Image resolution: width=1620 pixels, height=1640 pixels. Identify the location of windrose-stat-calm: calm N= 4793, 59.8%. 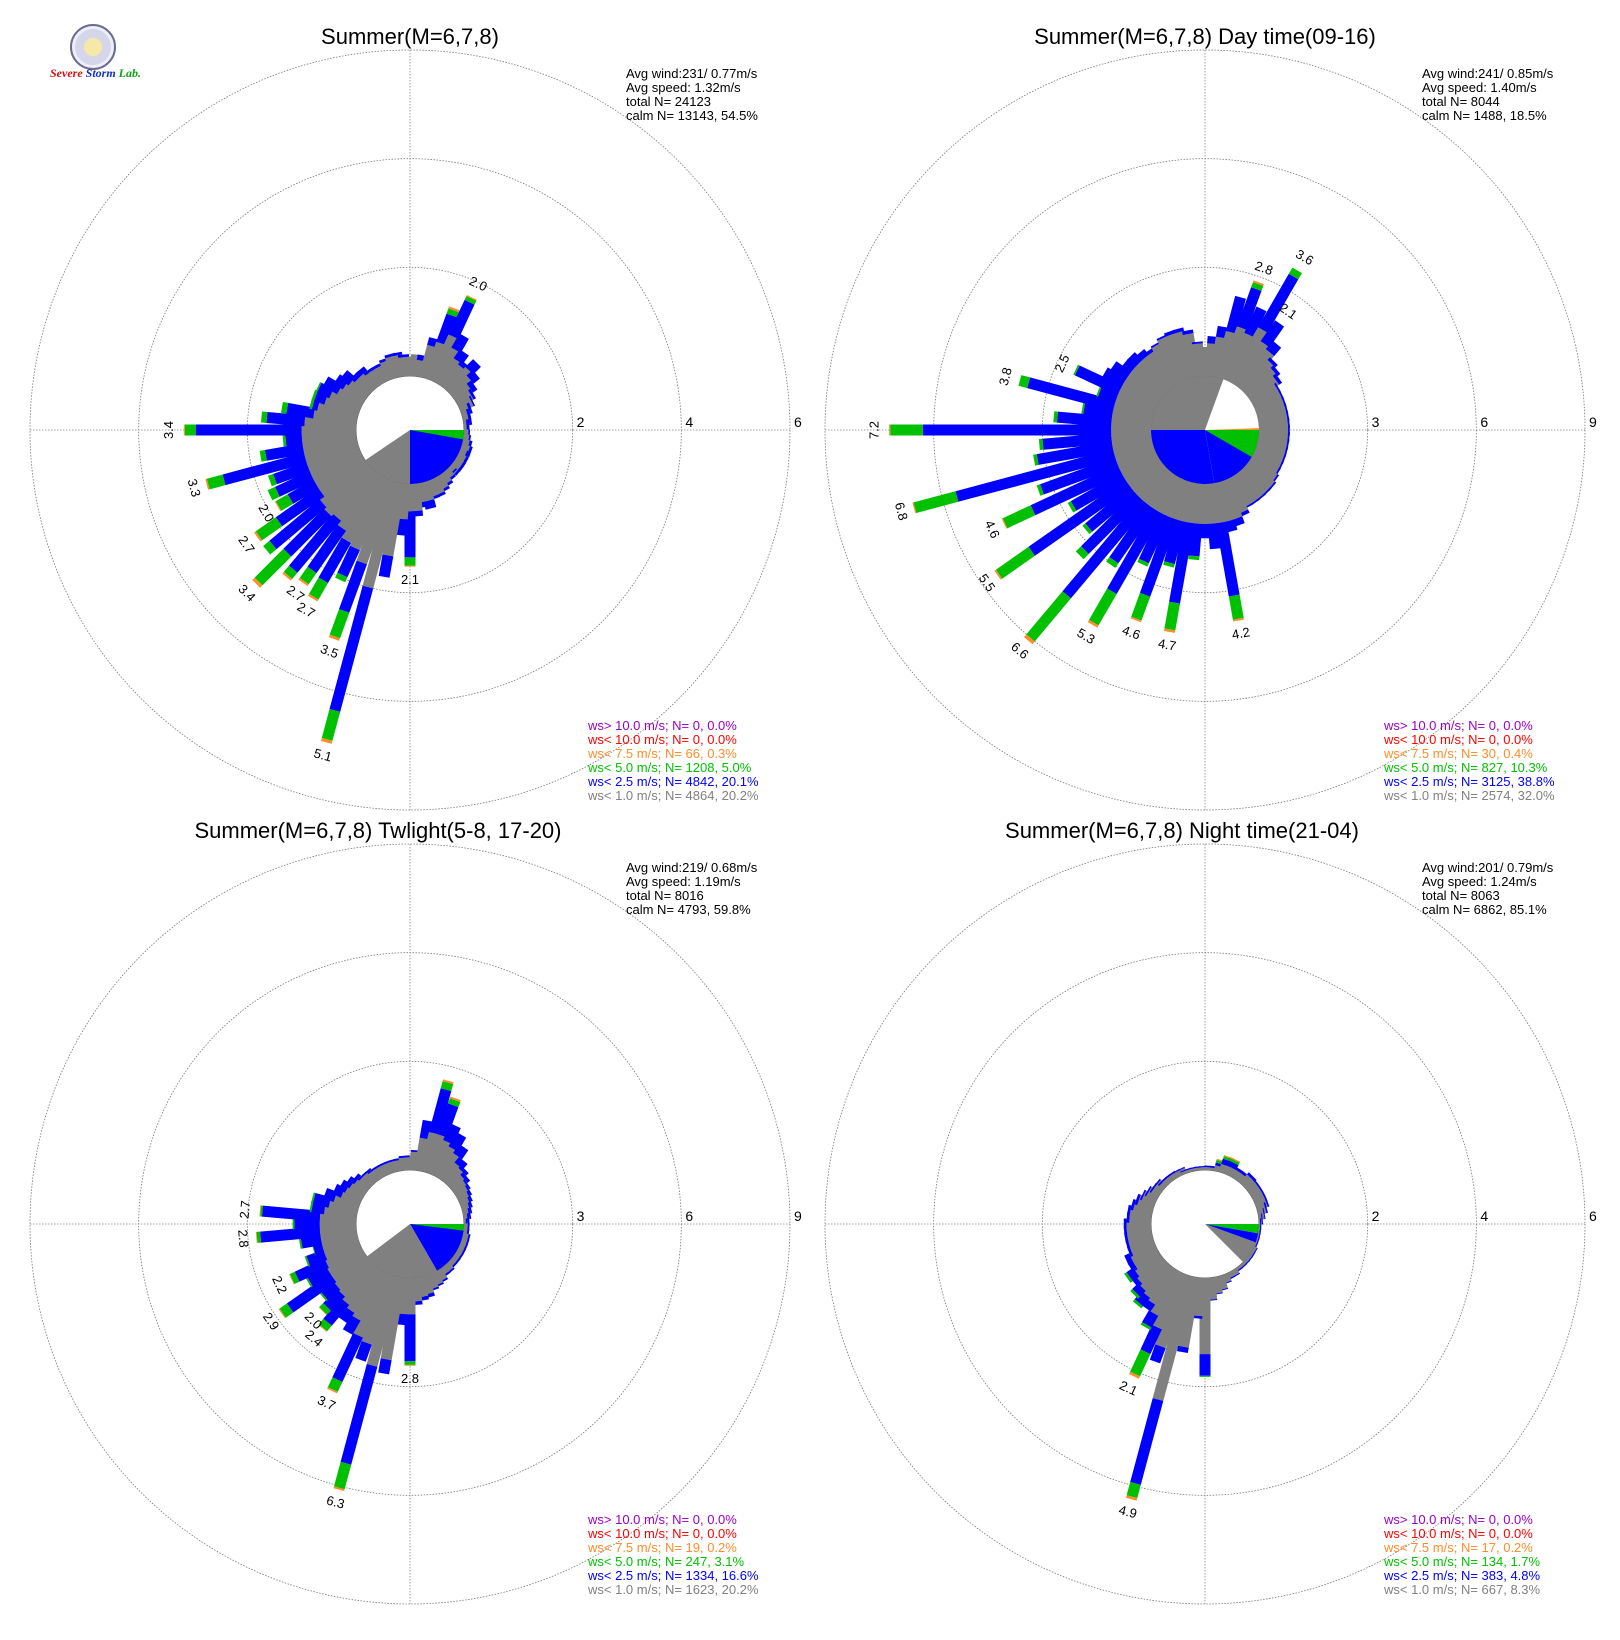
(688, 909).